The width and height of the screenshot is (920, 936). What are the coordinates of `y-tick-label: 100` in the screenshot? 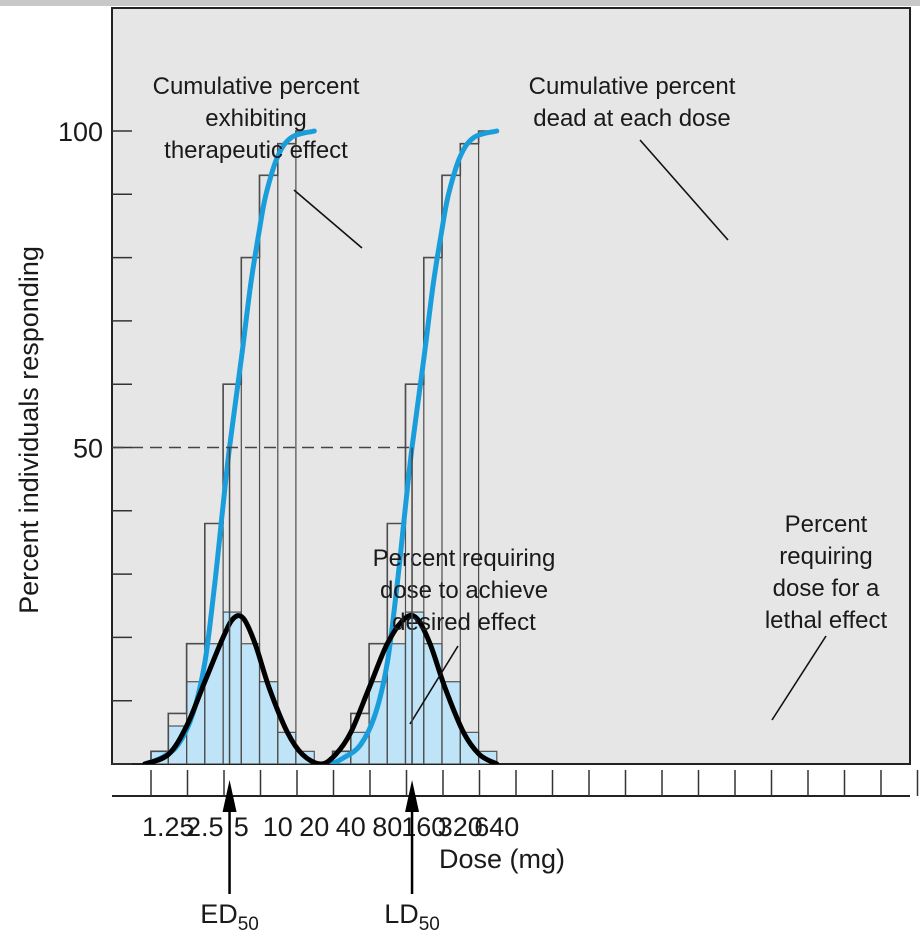 It's located at (80, 132).